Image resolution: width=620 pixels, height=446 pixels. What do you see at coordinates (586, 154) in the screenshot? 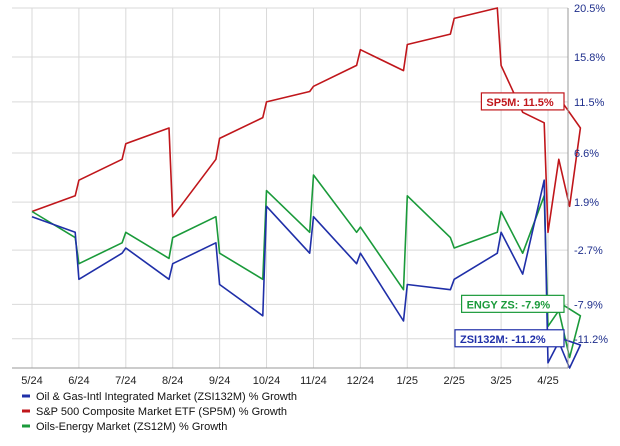
I see `y-tick-label: 6.6%` at bounding box center [586, 154].